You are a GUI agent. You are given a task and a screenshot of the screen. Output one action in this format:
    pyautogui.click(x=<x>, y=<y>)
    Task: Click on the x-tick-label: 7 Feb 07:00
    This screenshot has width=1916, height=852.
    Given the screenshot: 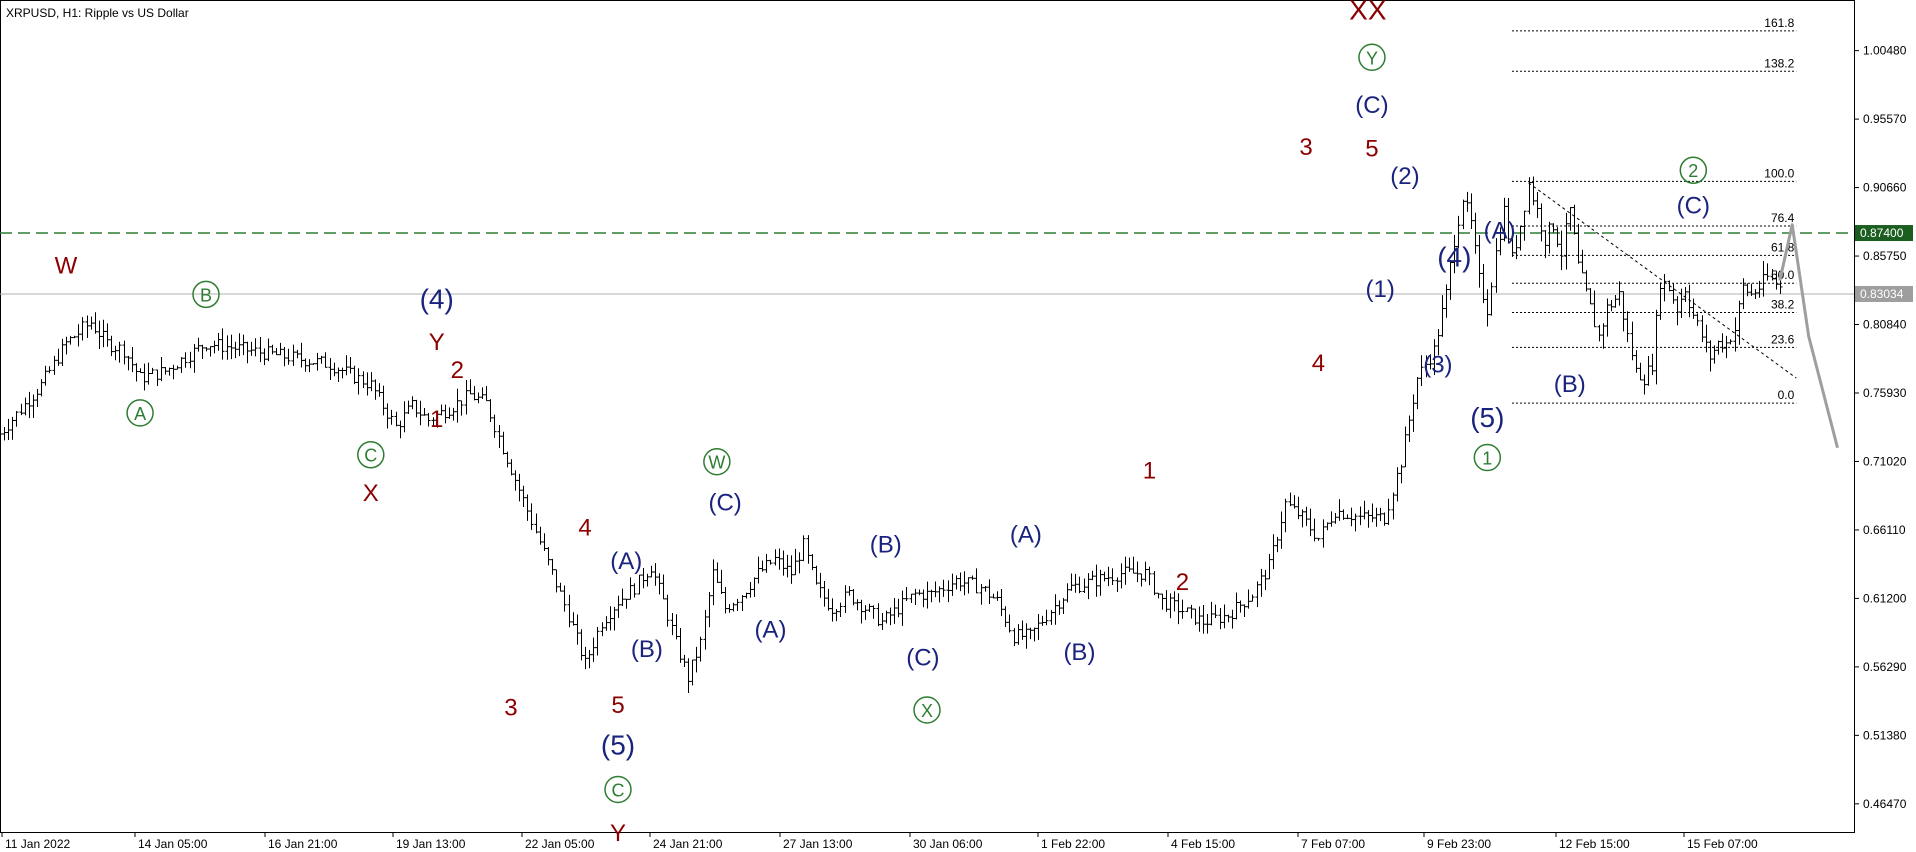 What is the action you would take?
    pyautogui.click(x=1333, y=844)
    